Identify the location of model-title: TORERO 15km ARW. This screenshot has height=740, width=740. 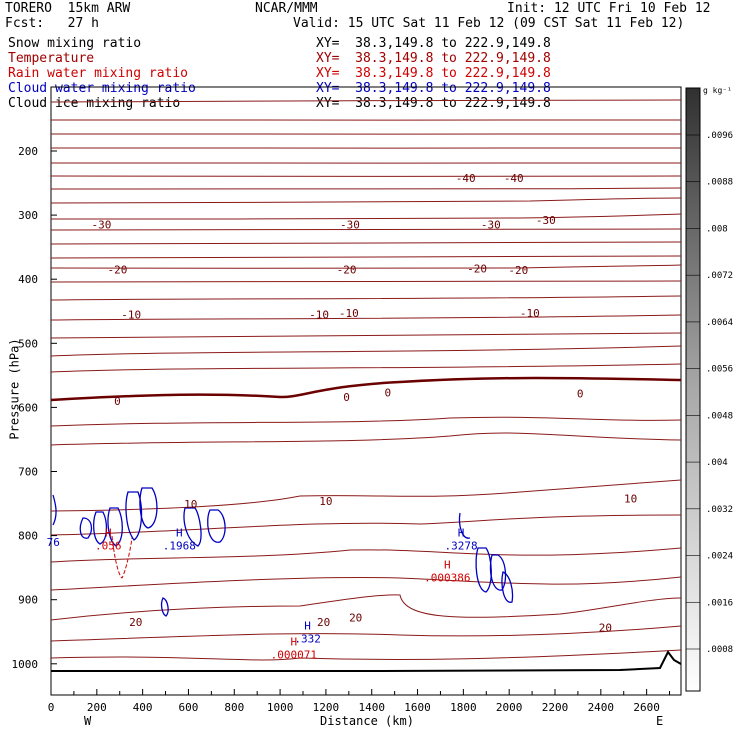
(68, 8).